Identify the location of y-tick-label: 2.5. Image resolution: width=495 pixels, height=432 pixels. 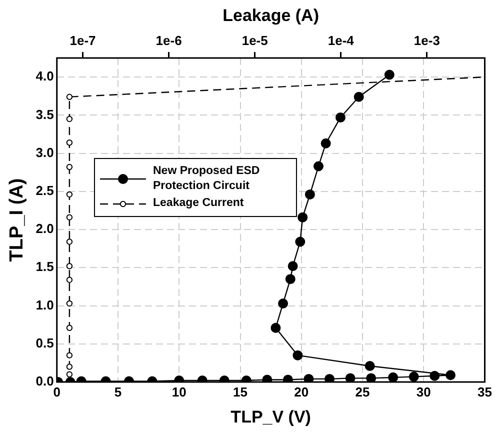
(45, 190).